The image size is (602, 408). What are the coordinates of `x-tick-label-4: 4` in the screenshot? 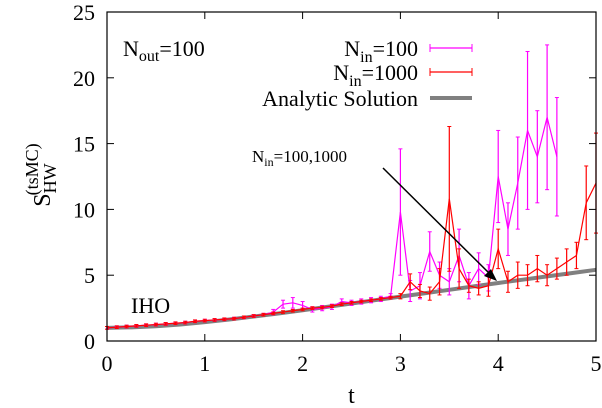 It's located at (498, 363).